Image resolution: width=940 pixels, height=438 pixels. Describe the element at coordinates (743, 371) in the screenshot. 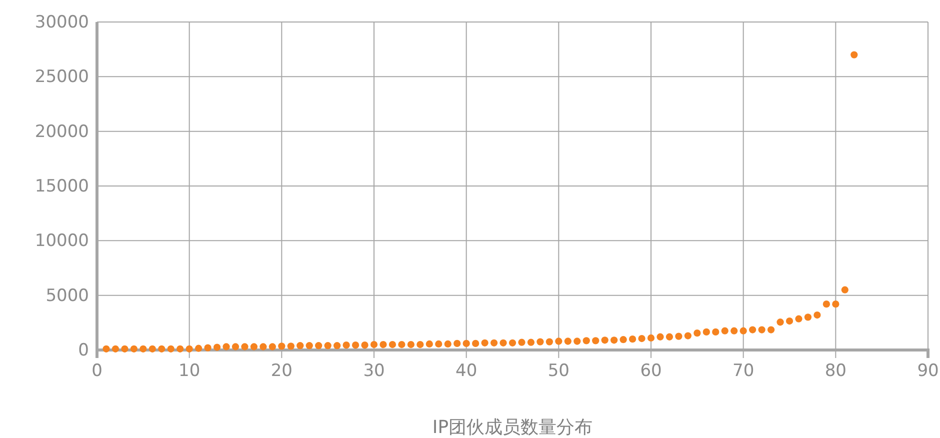

I see `x-tick-label: 70` at that location.